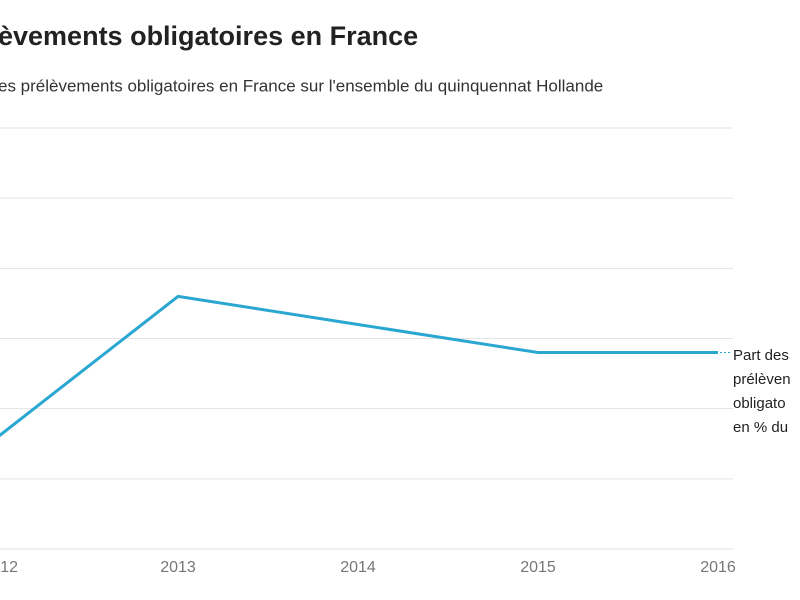 The image size is (800, 600). I want to click on series-label: Part des, so click(761, 355).